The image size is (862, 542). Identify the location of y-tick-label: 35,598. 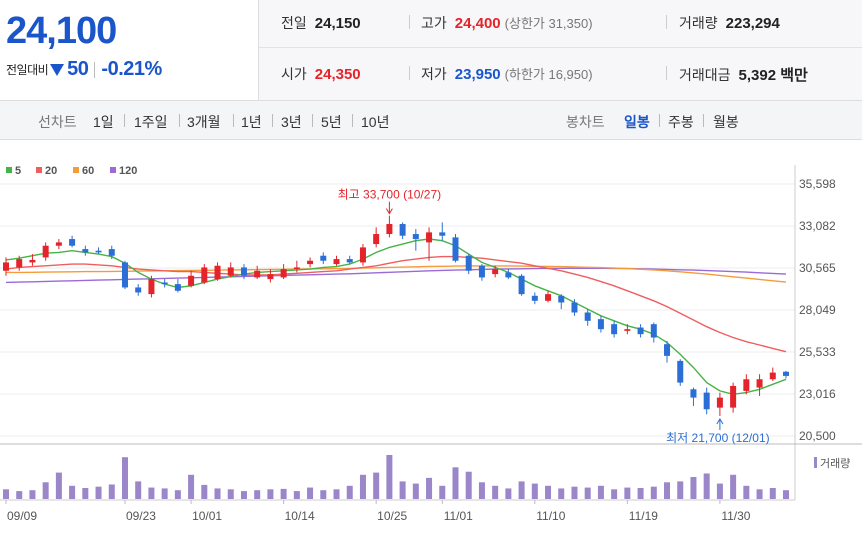
(817, 184).